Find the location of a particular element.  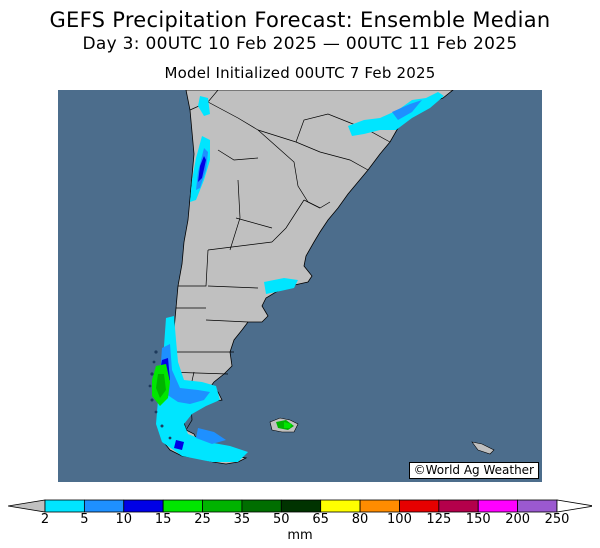

precip-southern-andes is located at coordinates (202, 389).